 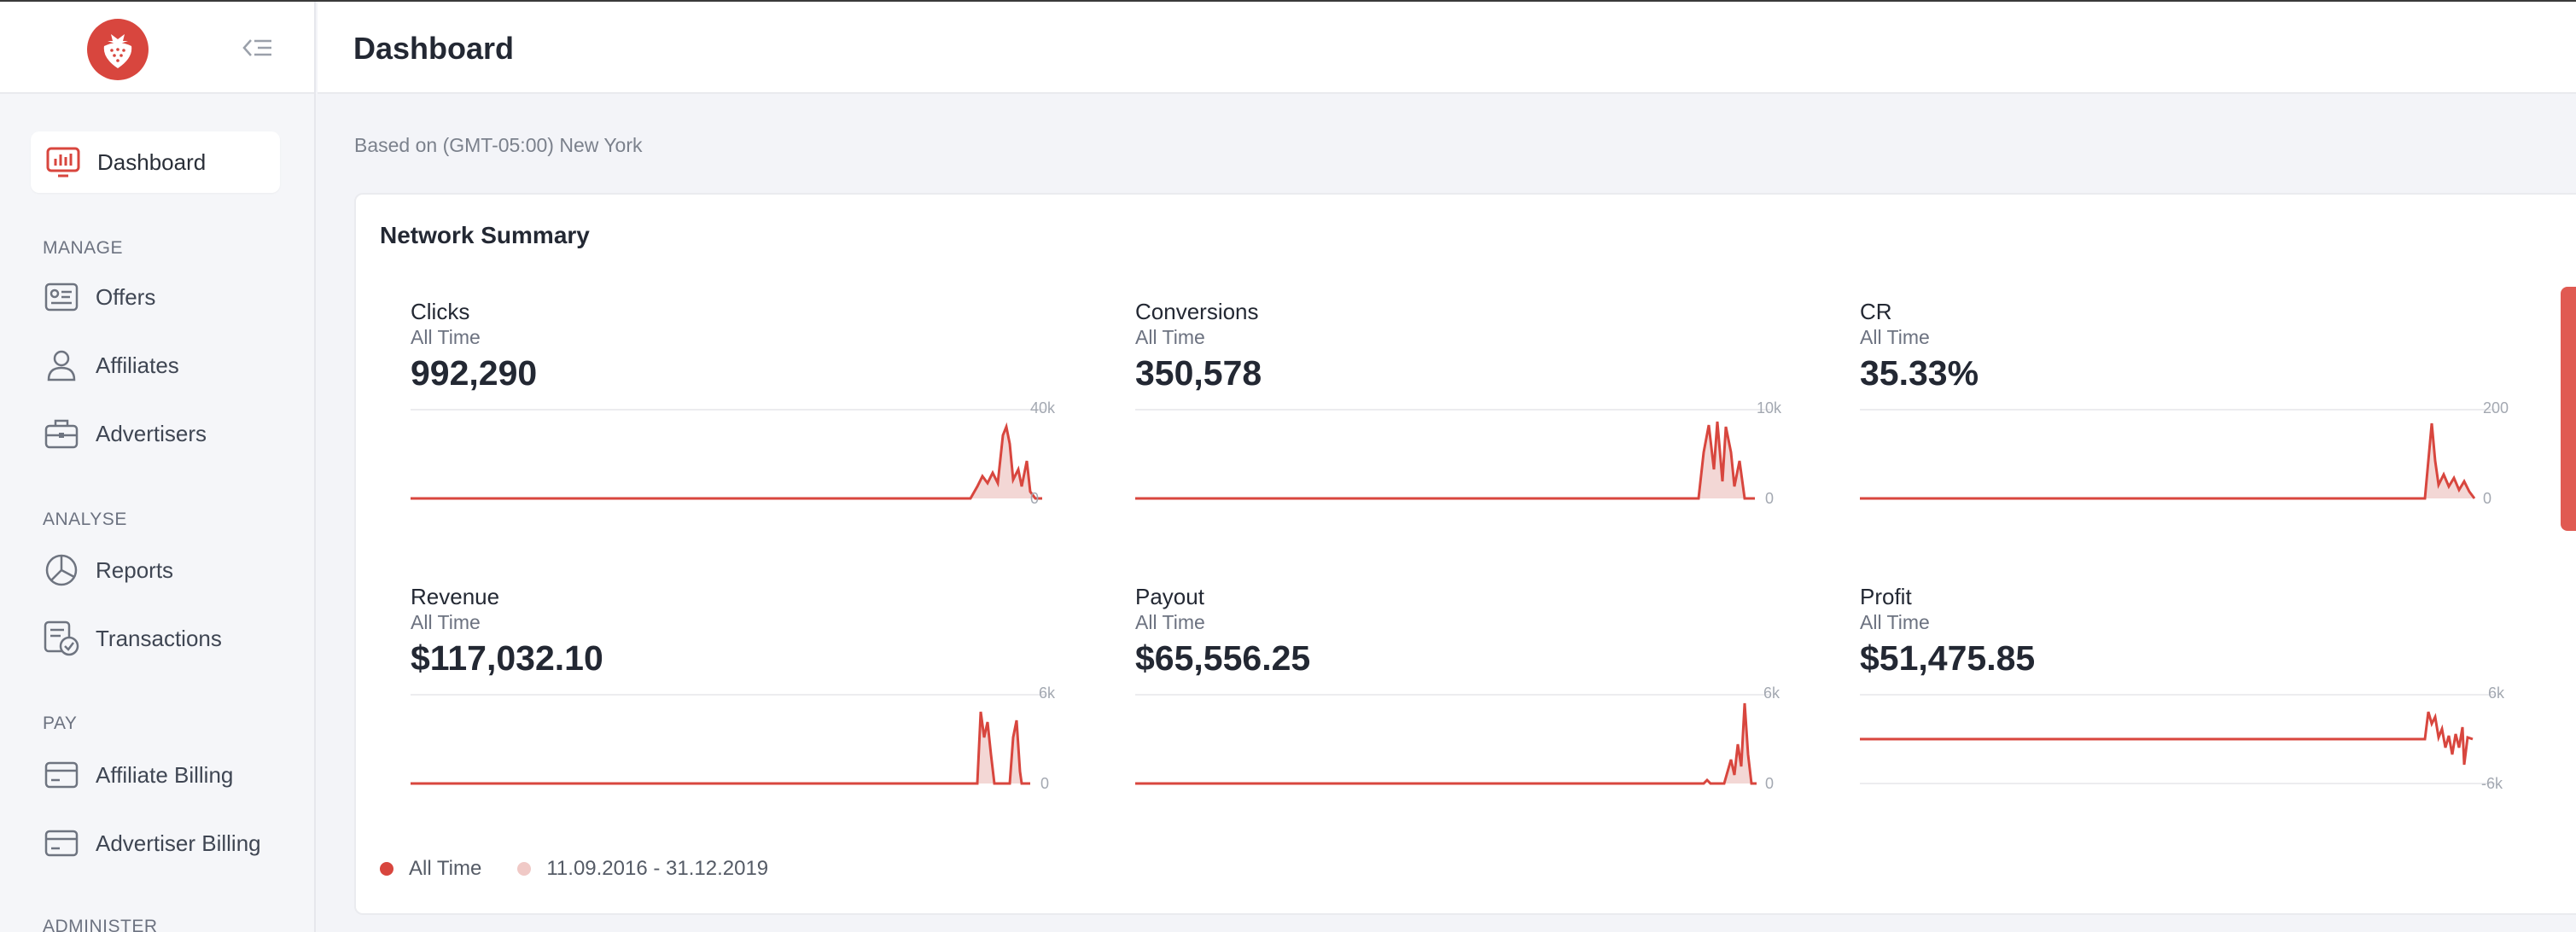 What do you see at coordinates (1948, 658) in the screenshot?
I see `metric-value: $51,475.85` at bounding box center [1948, 658].